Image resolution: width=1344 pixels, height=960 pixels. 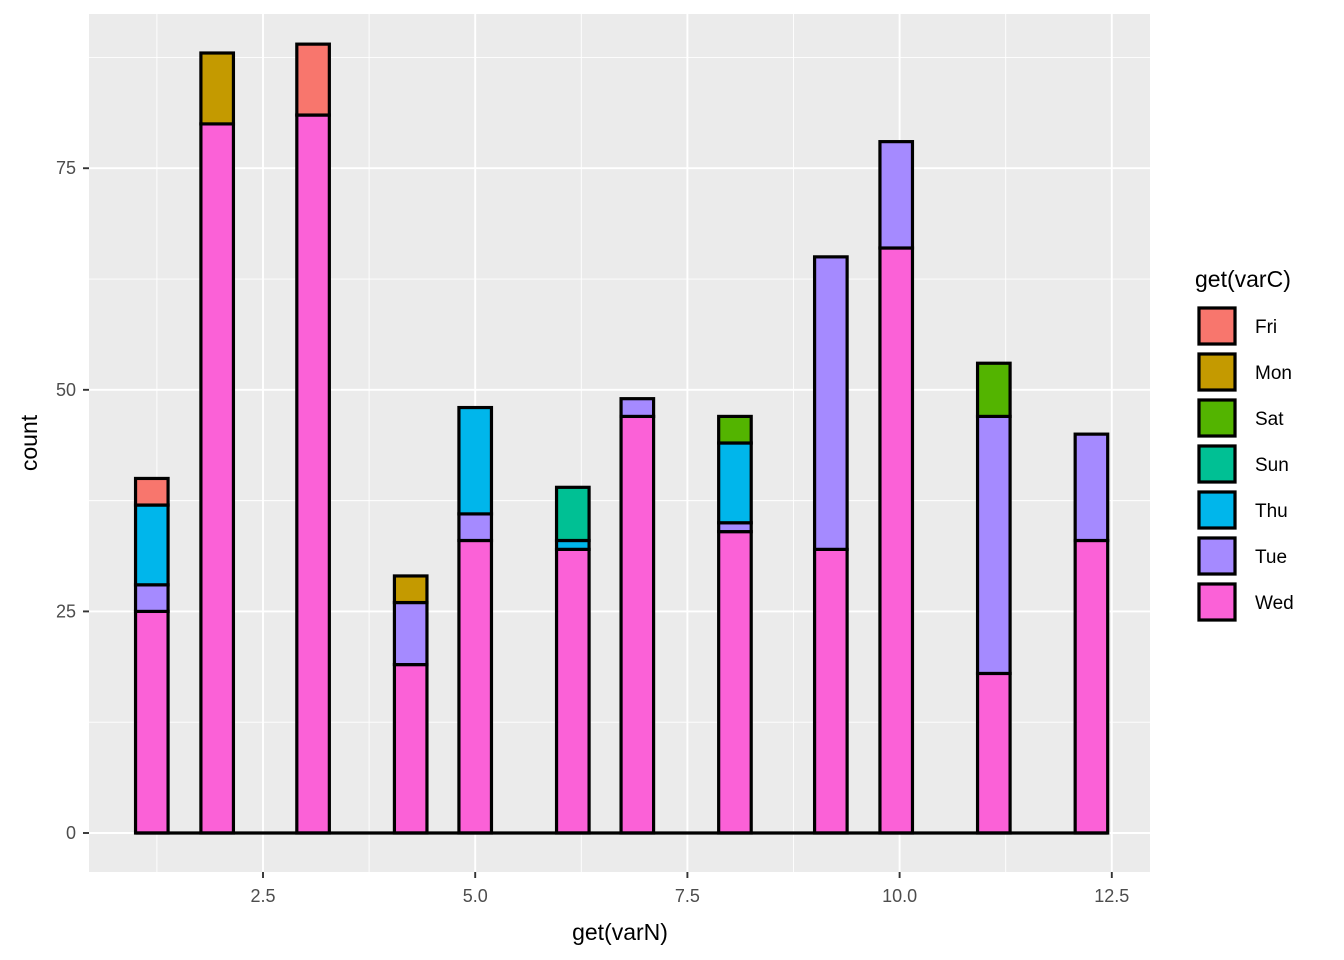 What do you see at coordinates (66, 390) in the screenshot?
I see `y-tick-label: 50` at bounding box center [66, 390].